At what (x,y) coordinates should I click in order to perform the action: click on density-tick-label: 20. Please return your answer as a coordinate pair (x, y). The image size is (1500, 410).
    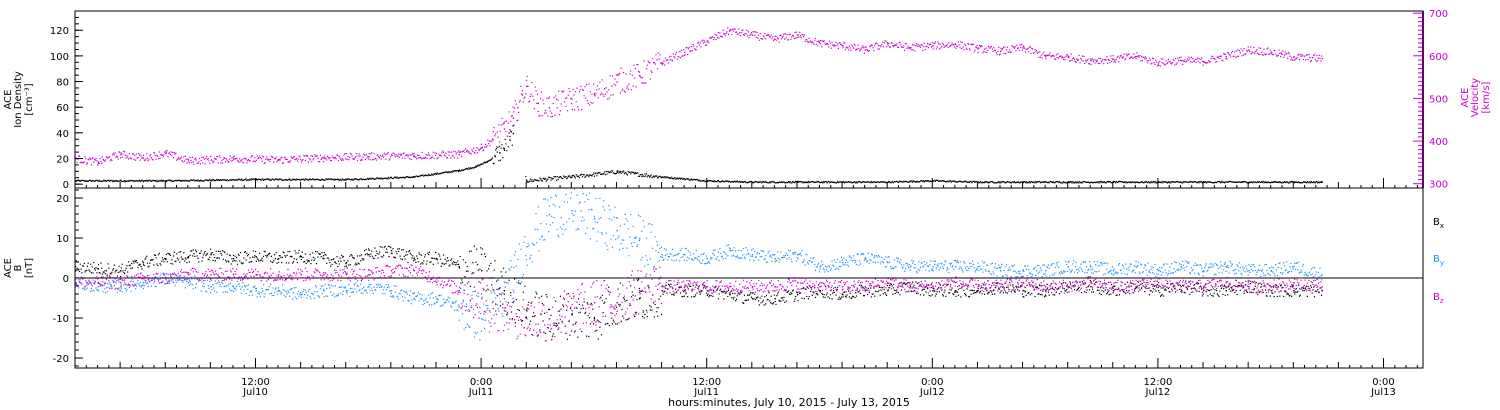
    Looking at the image, I should click on (62, 160).